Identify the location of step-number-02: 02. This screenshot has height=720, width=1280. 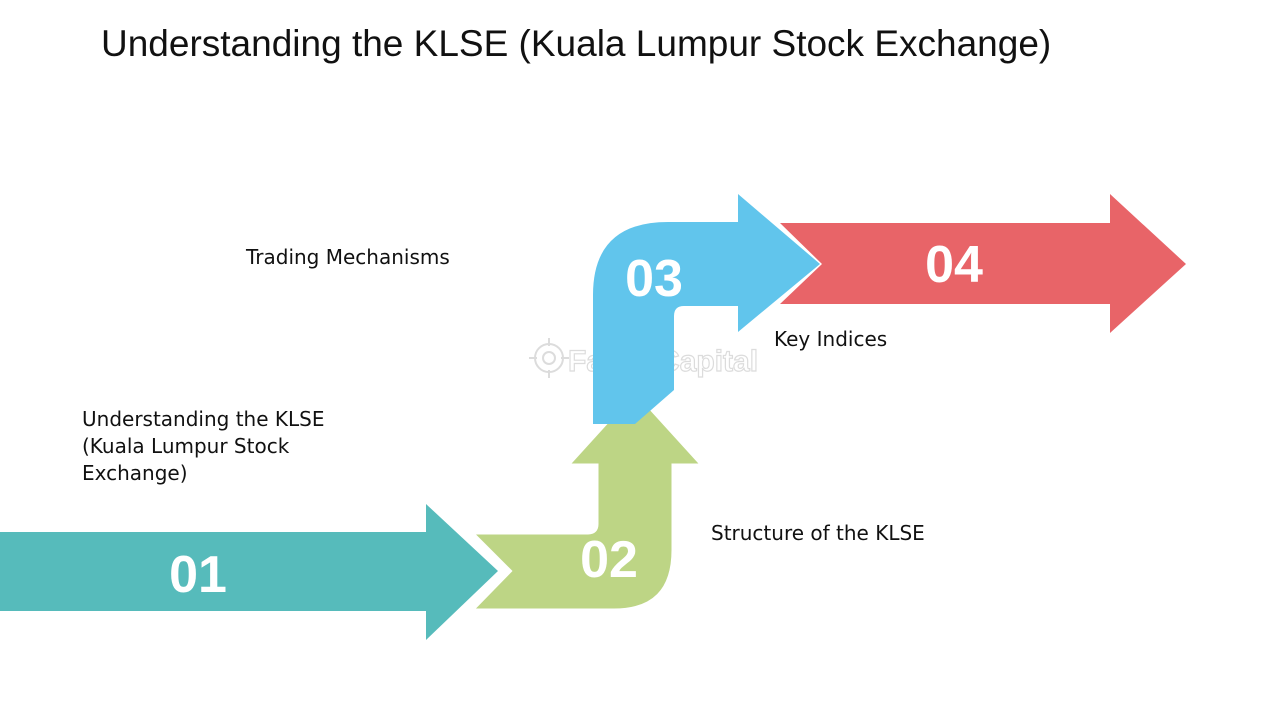
(609, 560).